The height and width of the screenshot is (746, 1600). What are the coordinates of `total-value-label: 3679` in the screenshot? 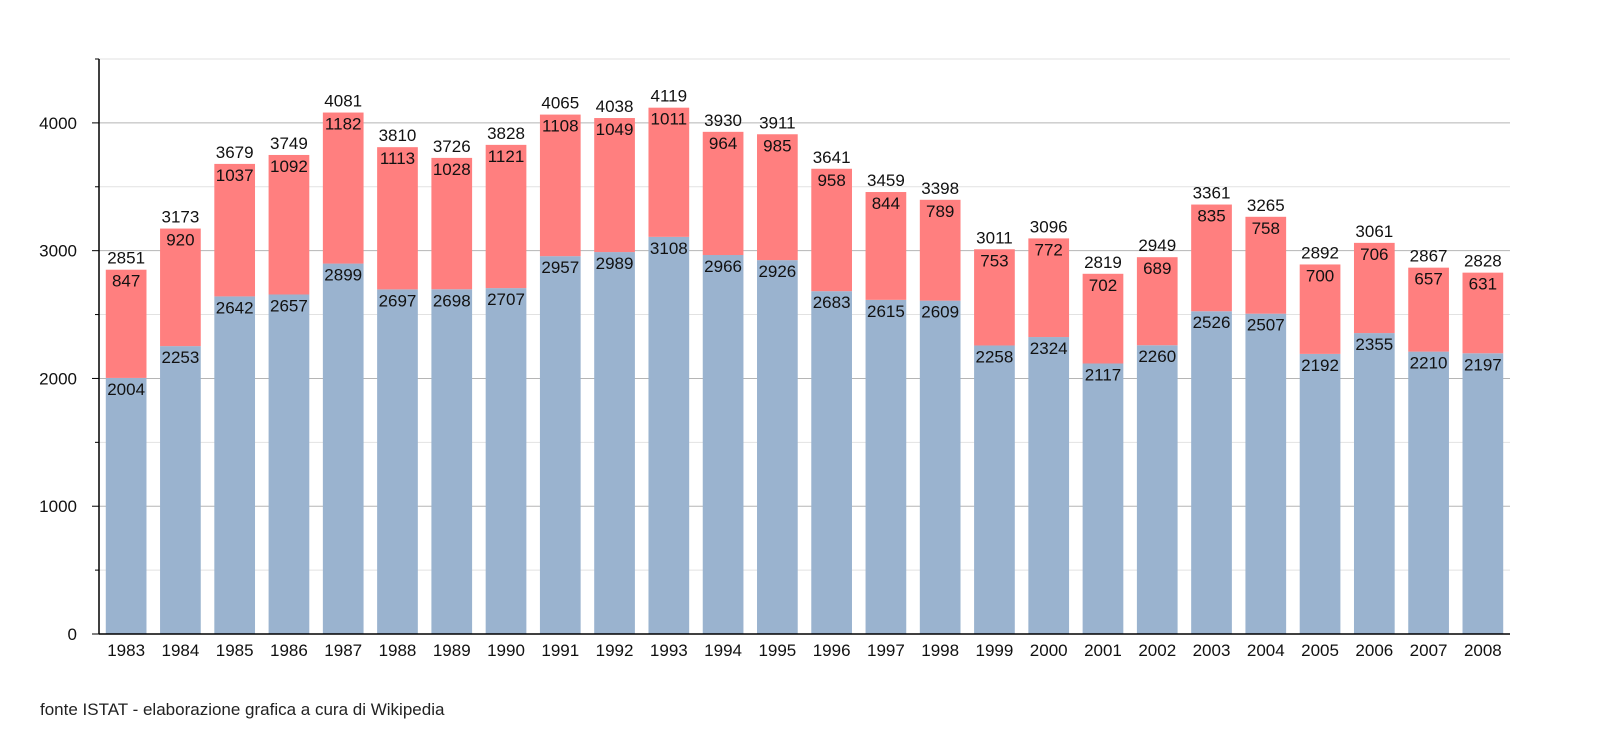 It's located at (235, 152).